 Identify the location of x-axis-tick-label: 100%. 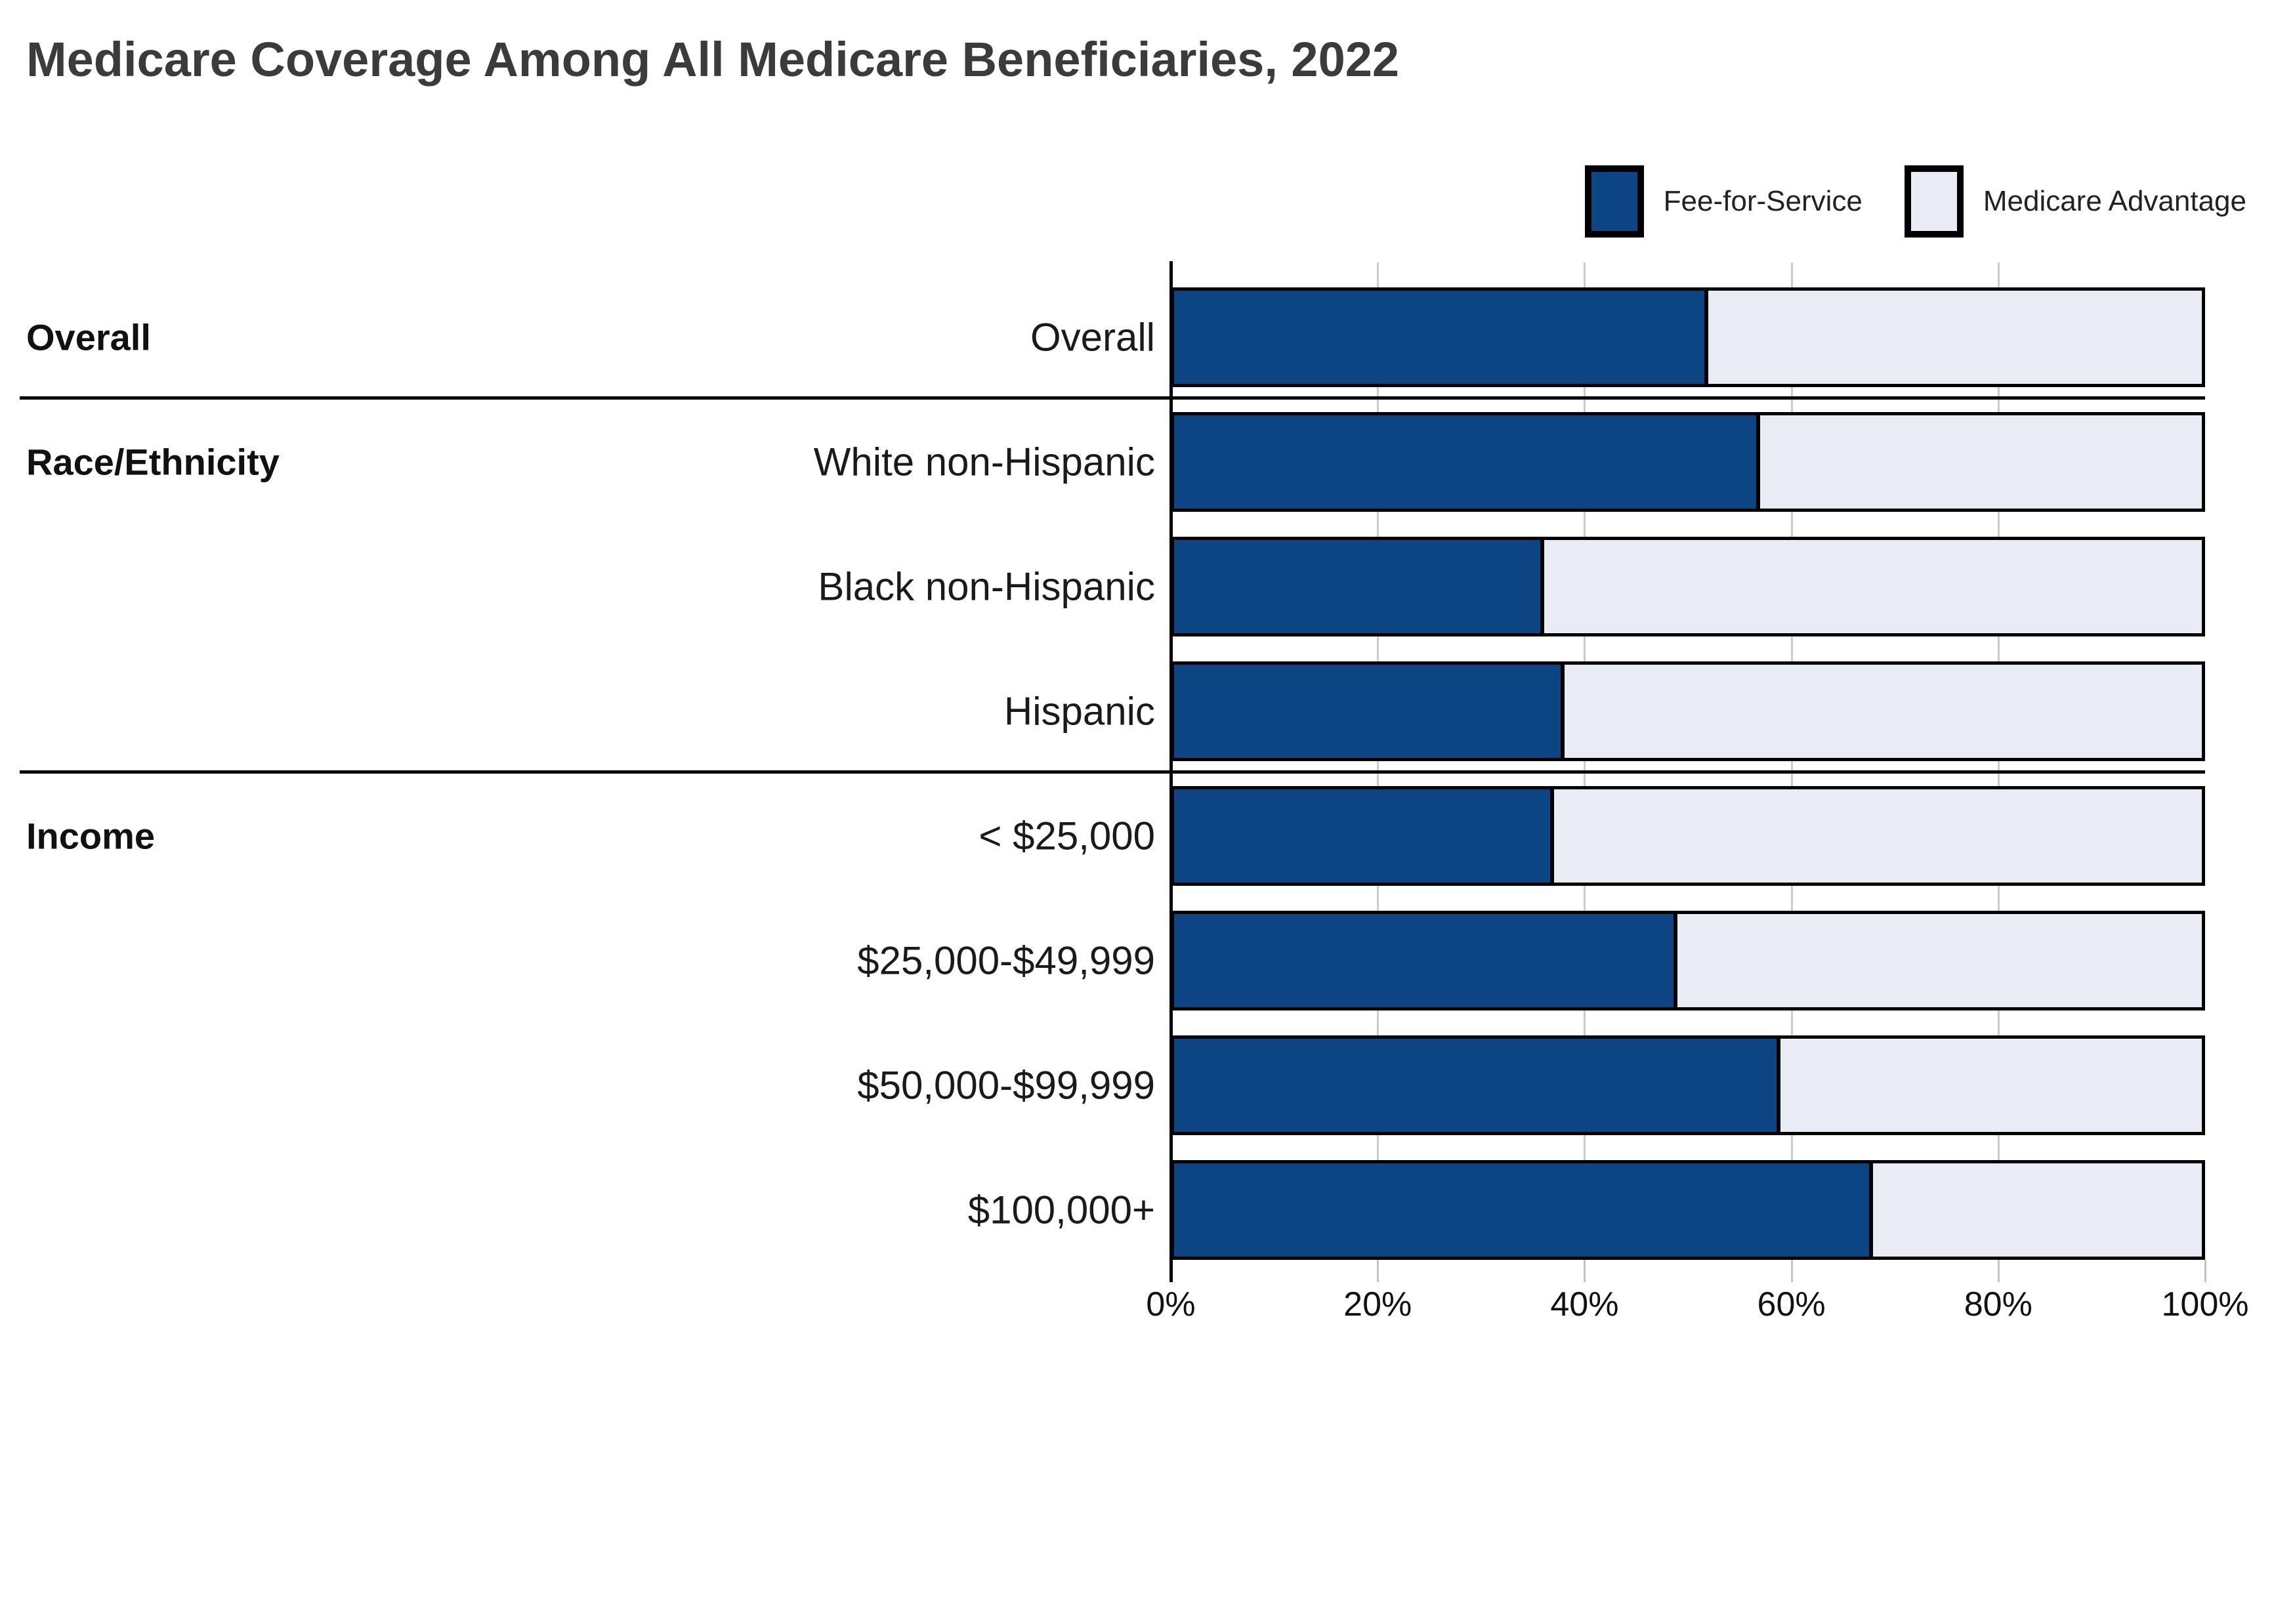
(2205, 1304).